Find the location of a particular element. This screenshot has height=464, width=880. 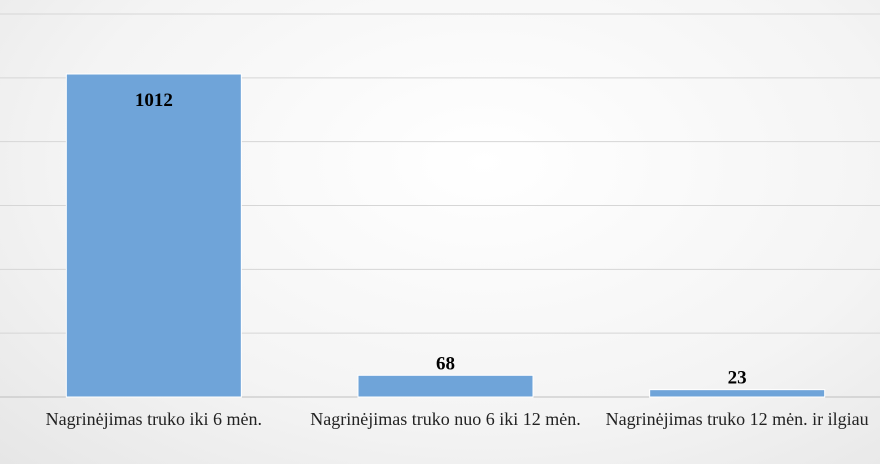

x-tick-label: Nagrinėjimas truko nuo 6 iki 12 mėn. is located at coordinates (445, 419).